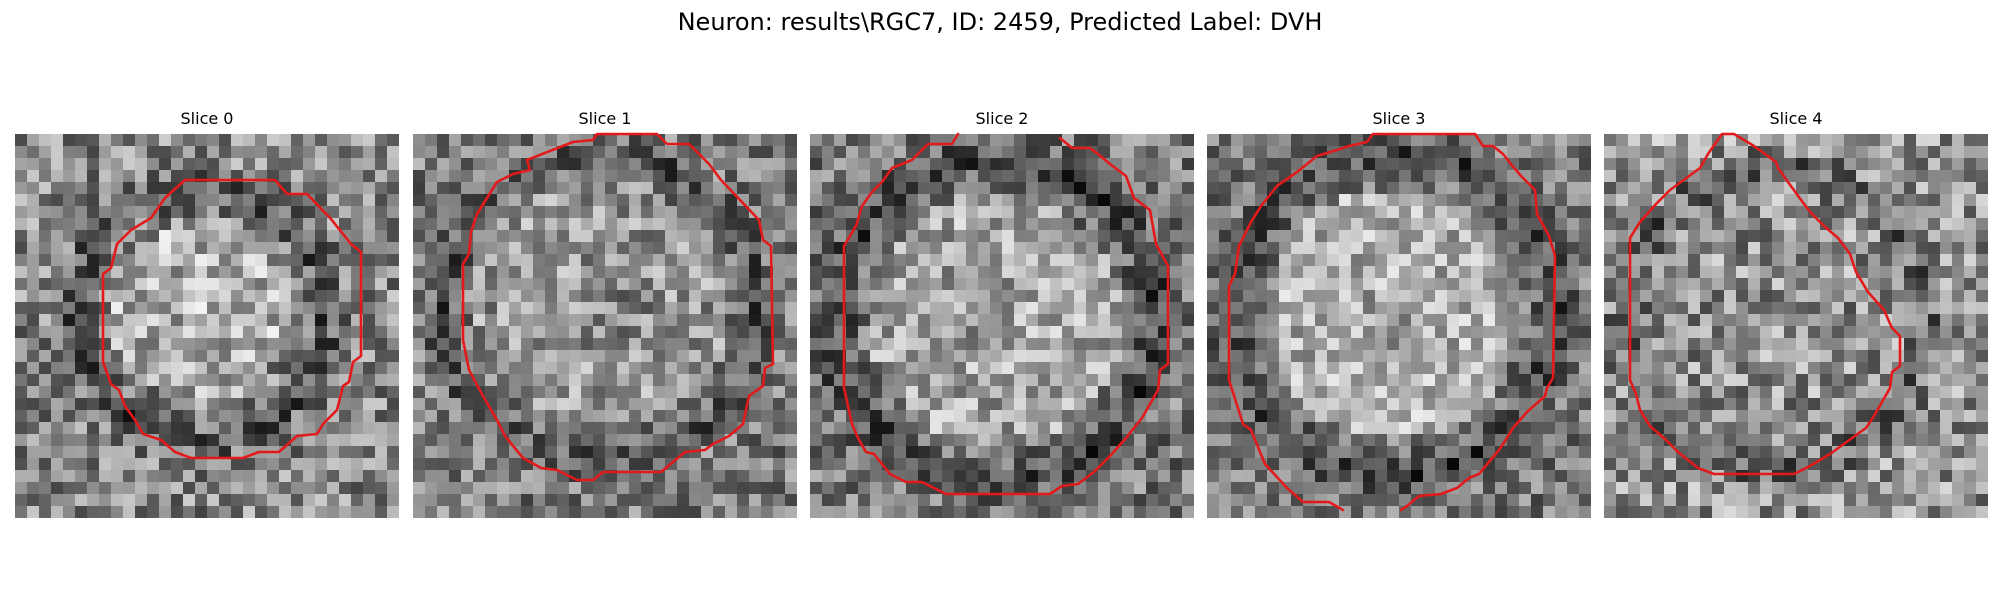  What do you see at coordinates (1002, 118) in the screenshot?
I see `slice-title-2: Slice 2` at bounding box center [1002, 118].